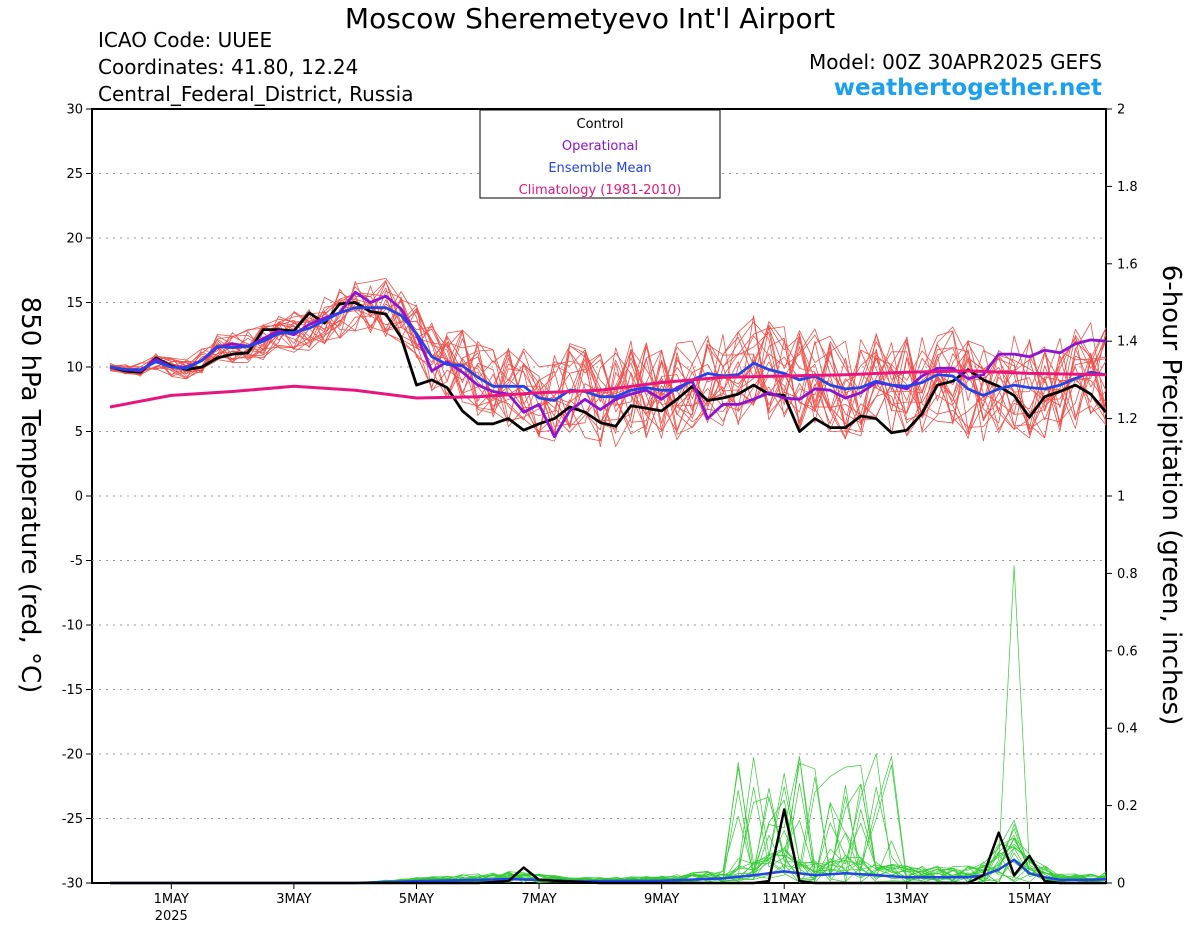 The image size is (1200, 927). What do you see at coordinates (1127, 419) in the screenshot?
I see `y2-tick-label: 1.2` at bounding box center [1127, 419].